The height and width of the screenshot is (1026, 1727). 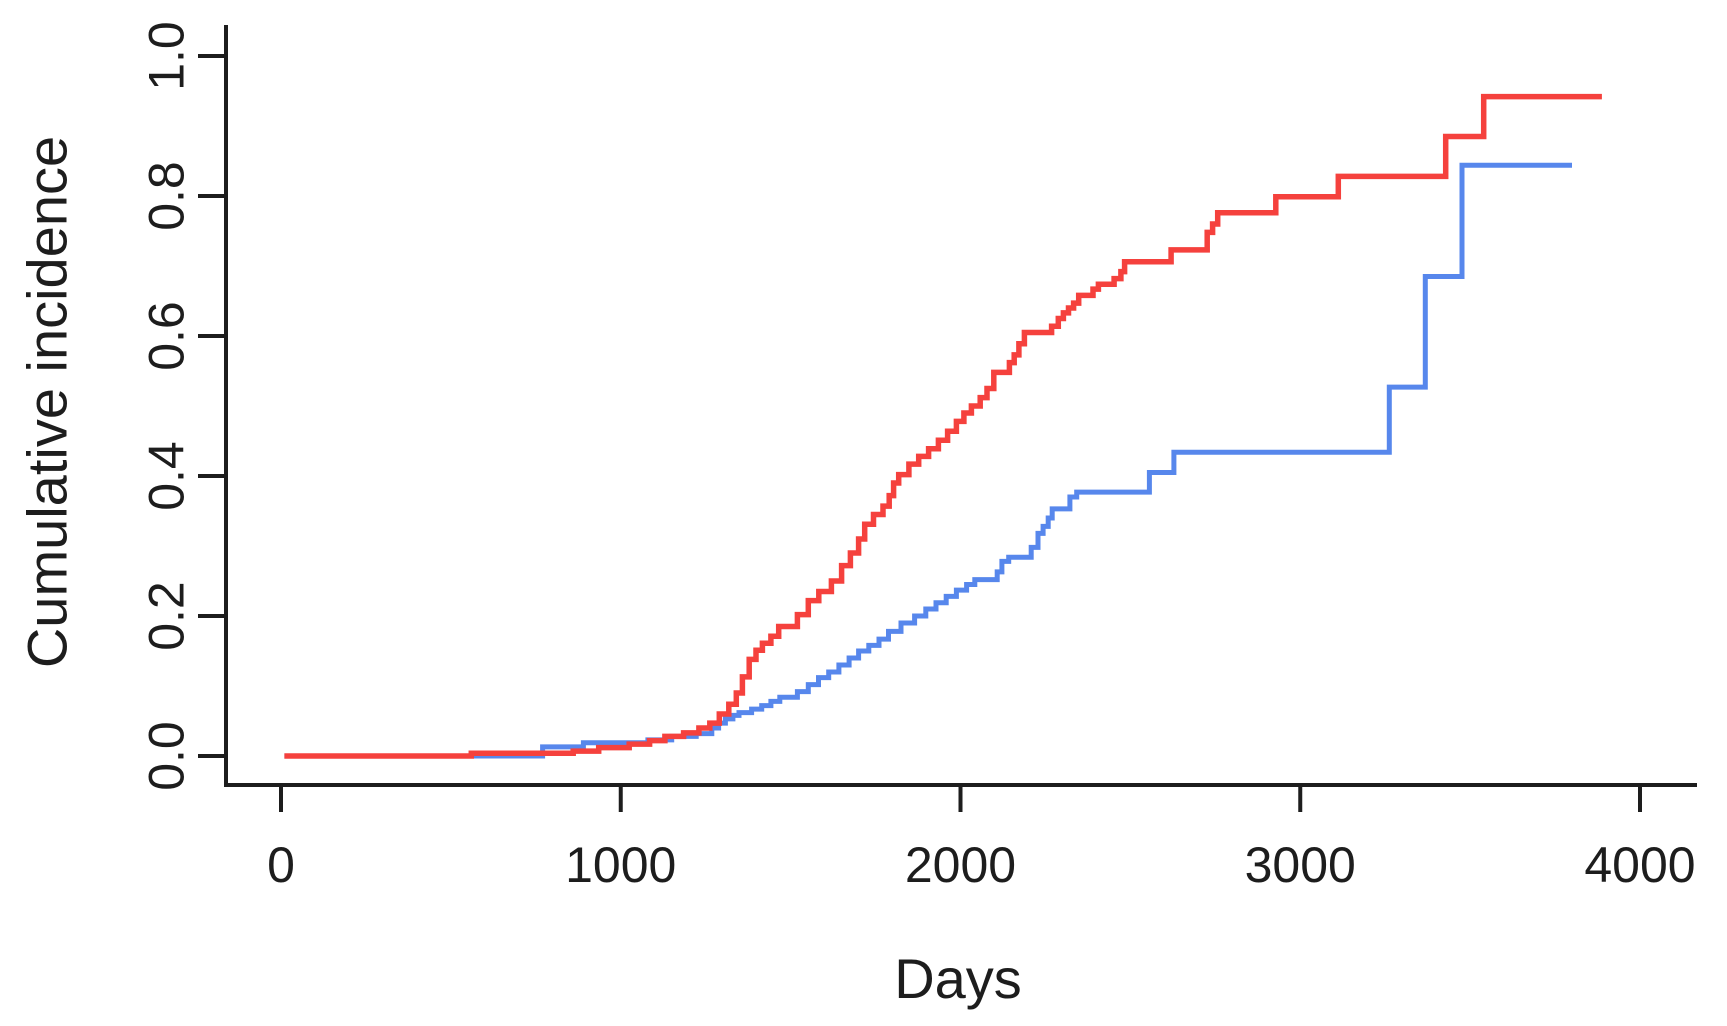 What do you see at coordinates (960, 865) in the screenshot?
I see `x-tick-label: 2000` at bounding box center [960, 865].